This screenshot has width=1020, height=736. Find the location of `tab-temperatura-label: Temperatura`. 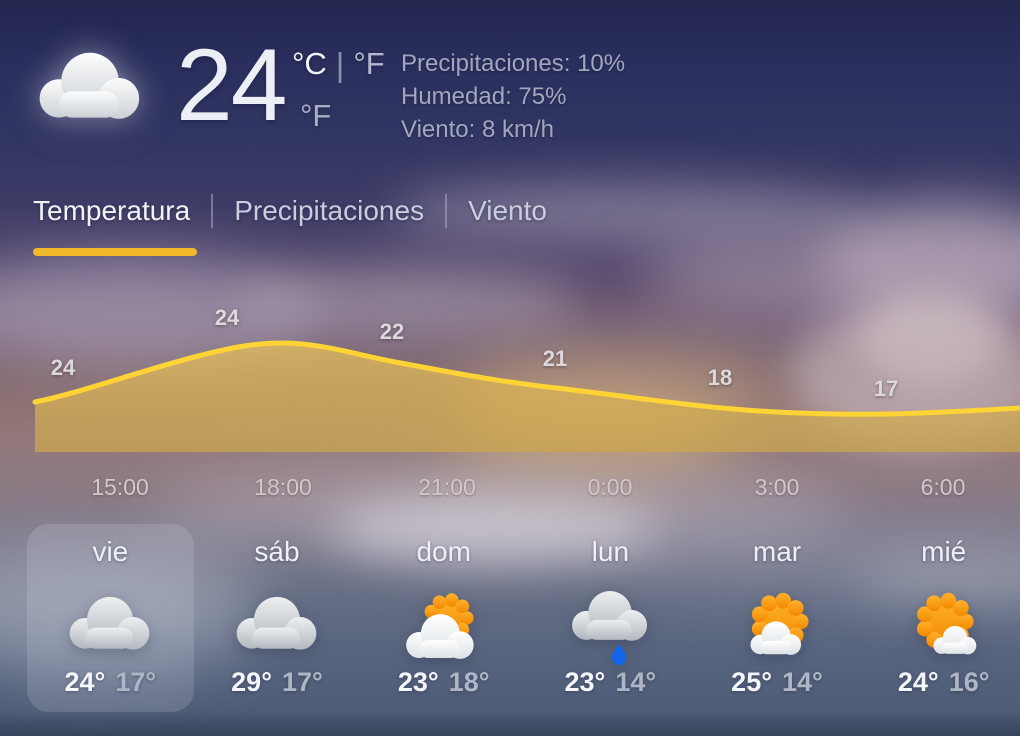

tab-temperatura-label: Temperatura is located at coordinates (112, 210).